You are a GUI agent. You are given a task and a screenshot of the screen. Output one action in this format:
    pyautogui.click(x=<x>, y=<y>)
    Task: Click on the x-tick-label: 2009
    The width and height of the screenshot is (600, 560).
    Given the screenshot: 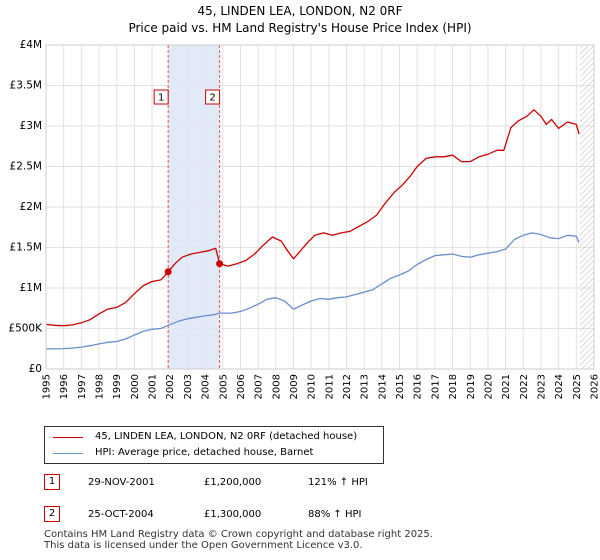 What is the action you would take?
    pyautogui.click(x=294, y=386)
    